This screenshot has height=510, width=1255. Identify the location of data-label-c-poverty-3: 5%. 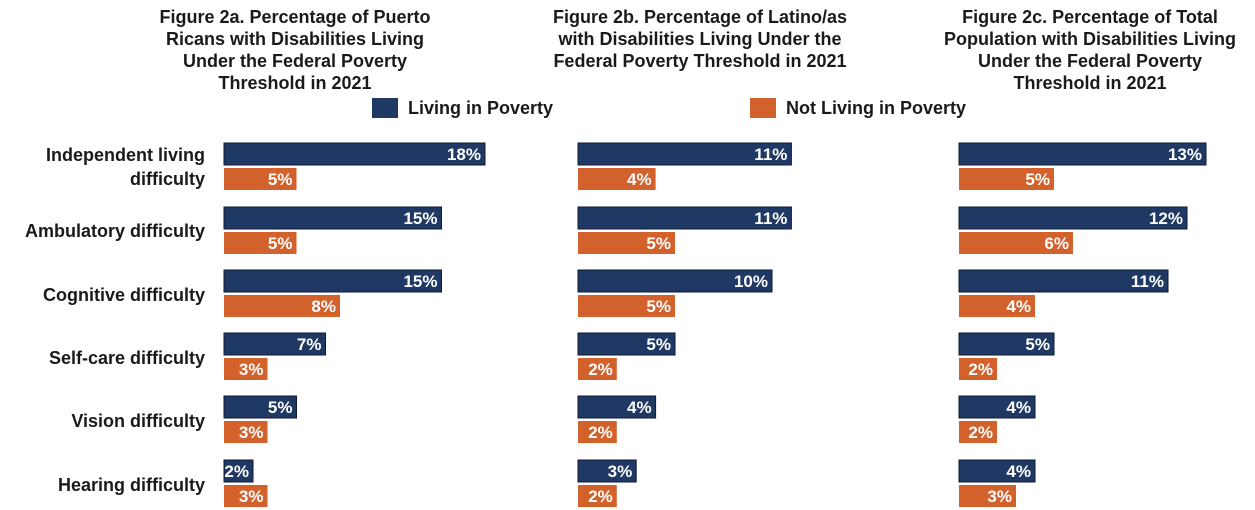
(1037, 344).